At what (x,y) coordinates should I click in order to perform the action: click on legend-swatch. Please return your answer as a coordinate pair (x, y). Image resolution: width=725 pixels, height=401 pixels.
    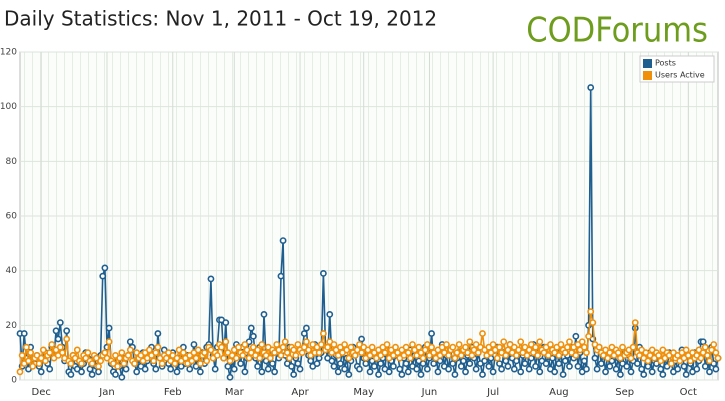
    Looking at the image, I should click on (647, 75).